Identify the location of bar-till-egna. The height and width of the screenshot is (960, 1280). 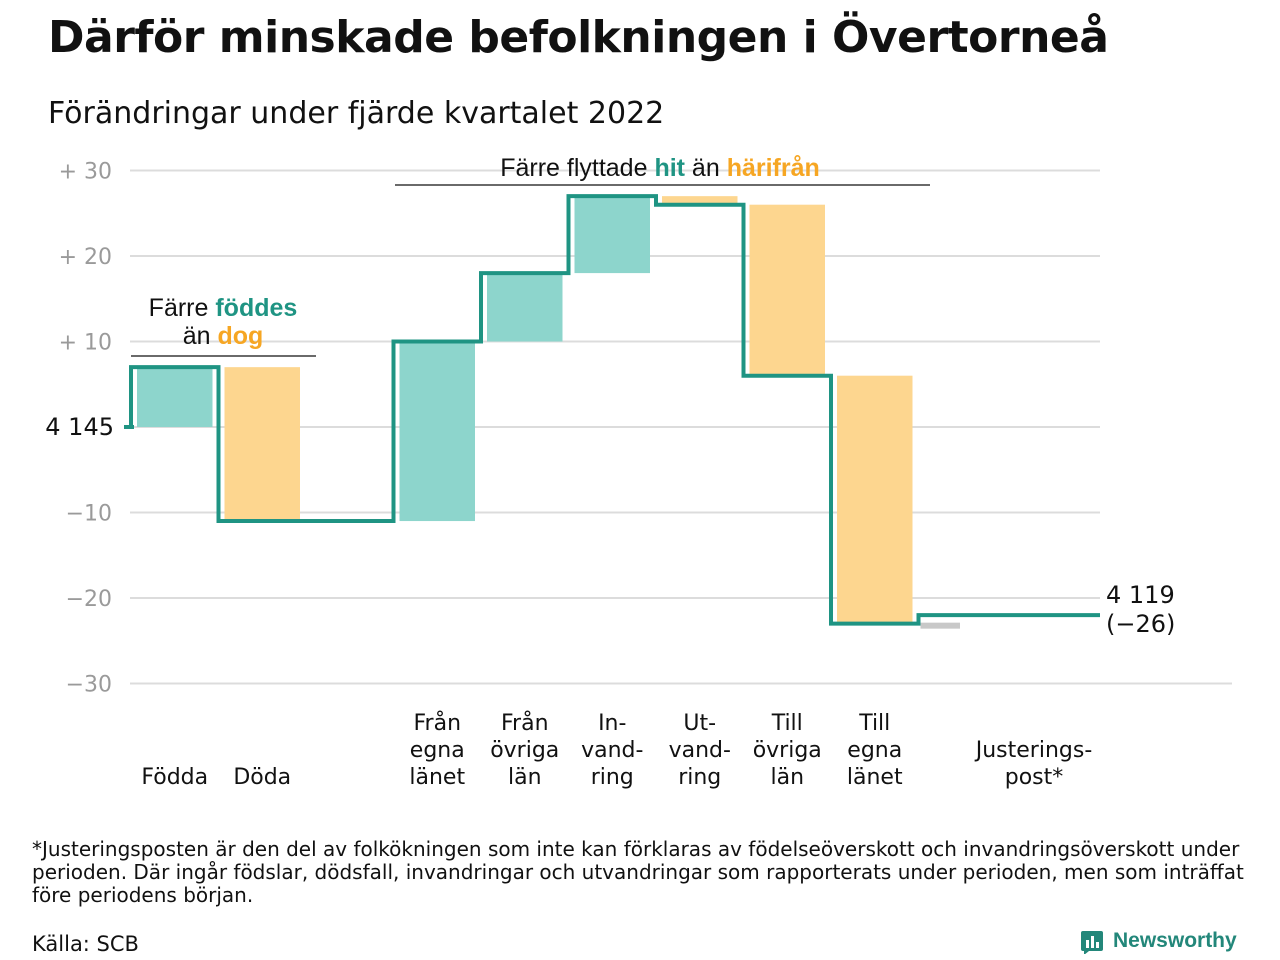
(875, 499).